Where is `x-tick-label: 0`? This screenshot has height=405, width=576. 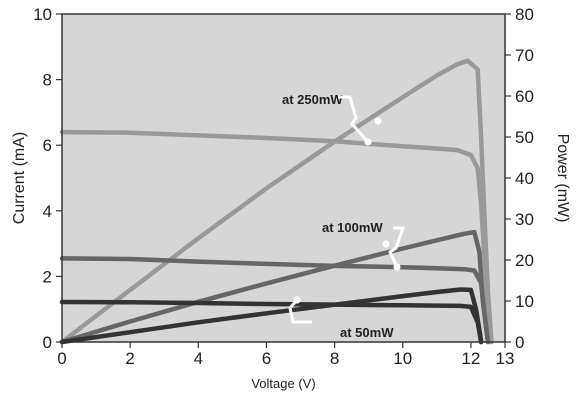 x-tick-label: 0 is located at coordinates (61, 358).